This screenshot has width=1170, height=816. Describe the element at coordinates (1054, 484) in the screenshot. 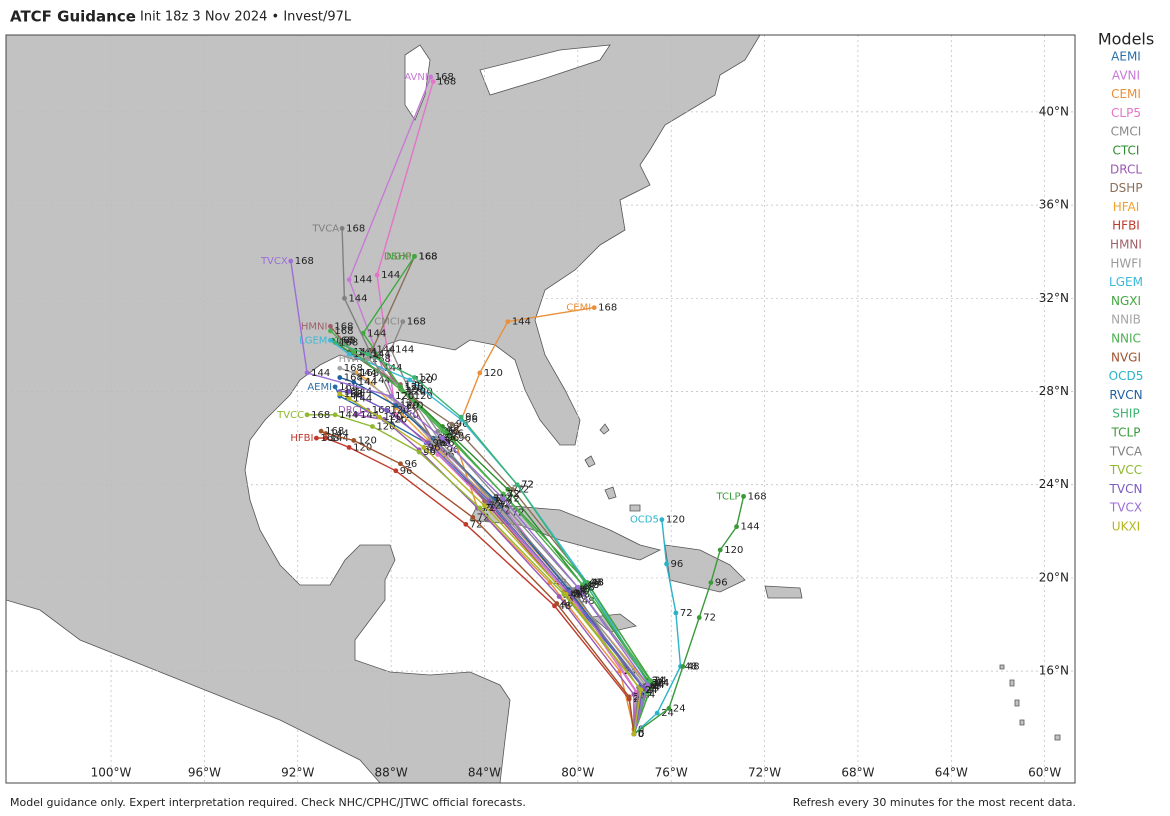

I see `lat-tick-label: 24°N` at that location.